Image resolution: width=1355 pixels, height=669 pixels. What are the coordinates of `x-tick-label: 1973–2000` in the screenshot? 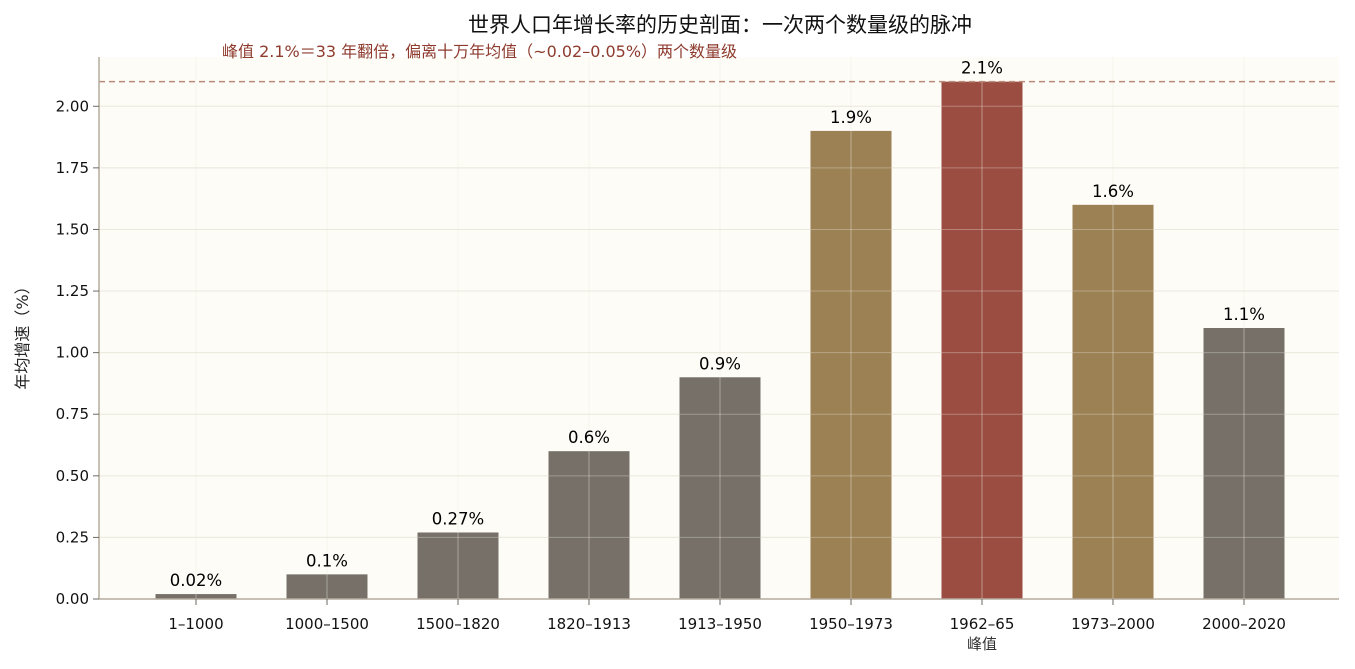 It's located at (1113, 624).